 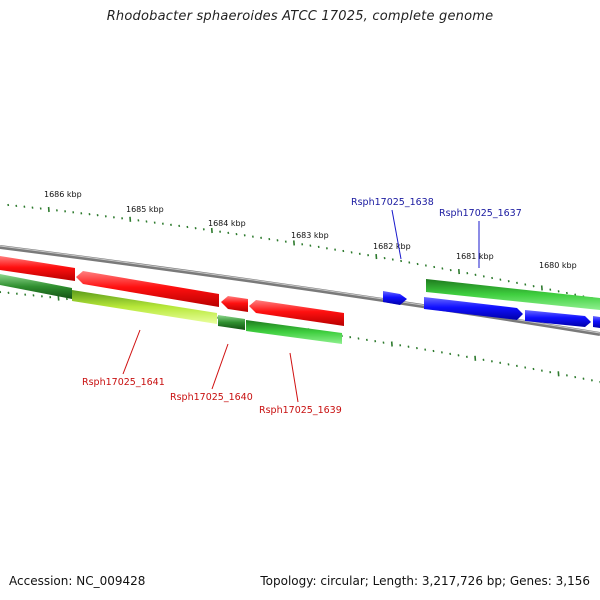 What do you see at coordinates (145, 209) in the screenshot?
I see `scale-label-1685: 1685 kbp` at bounding box center [145, 209].